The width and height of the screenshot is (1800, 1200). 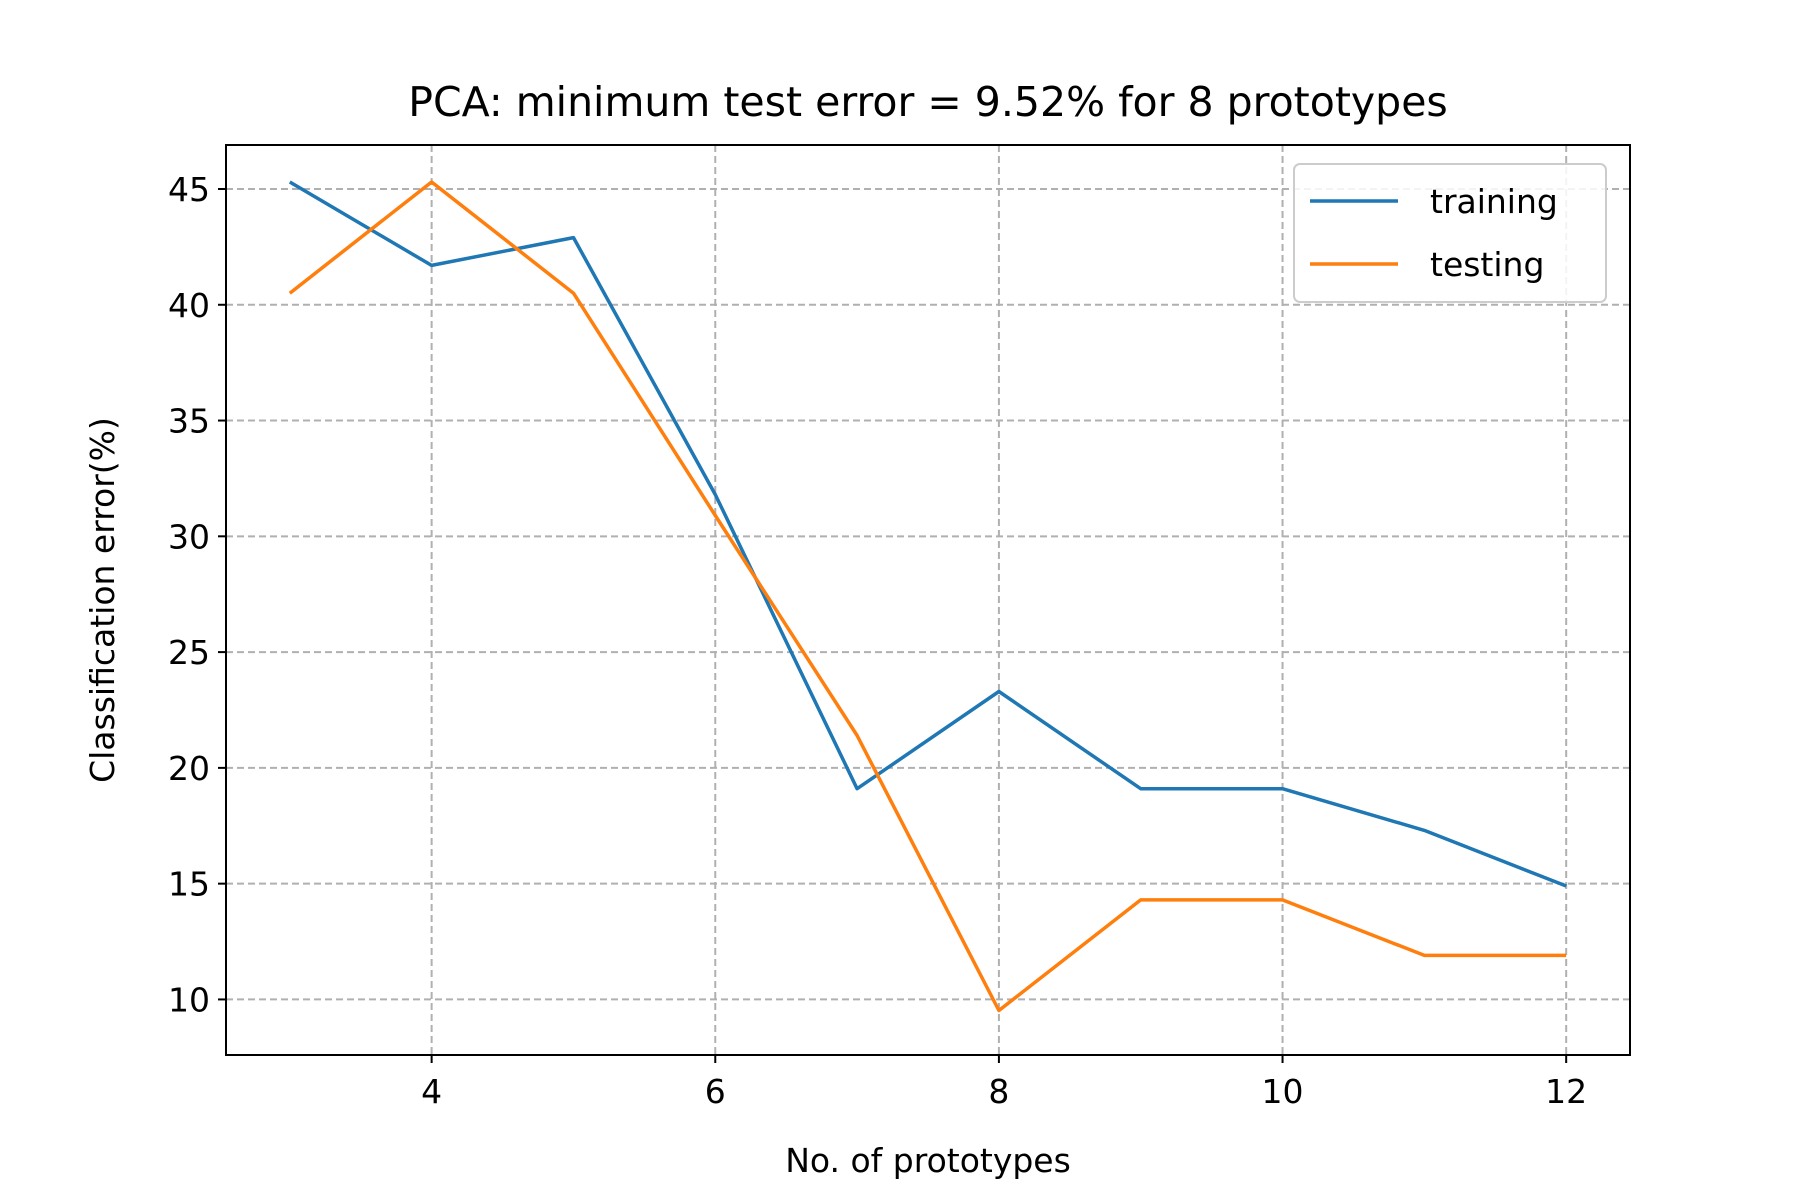 What do you see at coordinates (1487, 264) in the screenshot?
I see `legend-label-testing: testing` at bounding box center [1487, 264].